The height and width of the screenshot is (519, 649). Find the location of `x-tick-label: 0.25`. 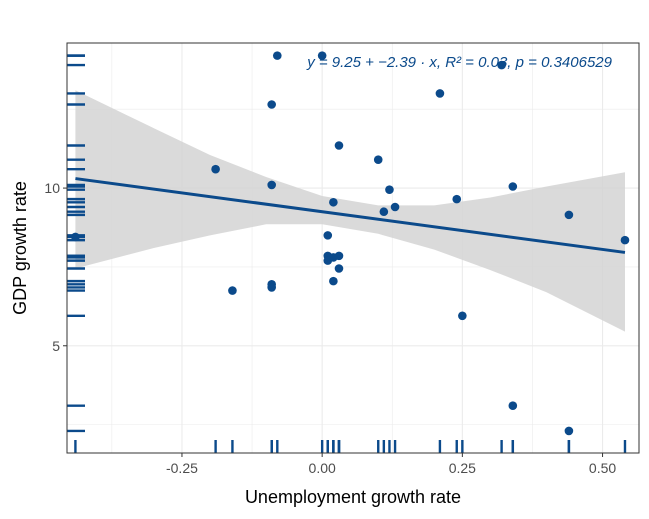

x-tick-label: 0.25 is located at coordinates (462, 468).